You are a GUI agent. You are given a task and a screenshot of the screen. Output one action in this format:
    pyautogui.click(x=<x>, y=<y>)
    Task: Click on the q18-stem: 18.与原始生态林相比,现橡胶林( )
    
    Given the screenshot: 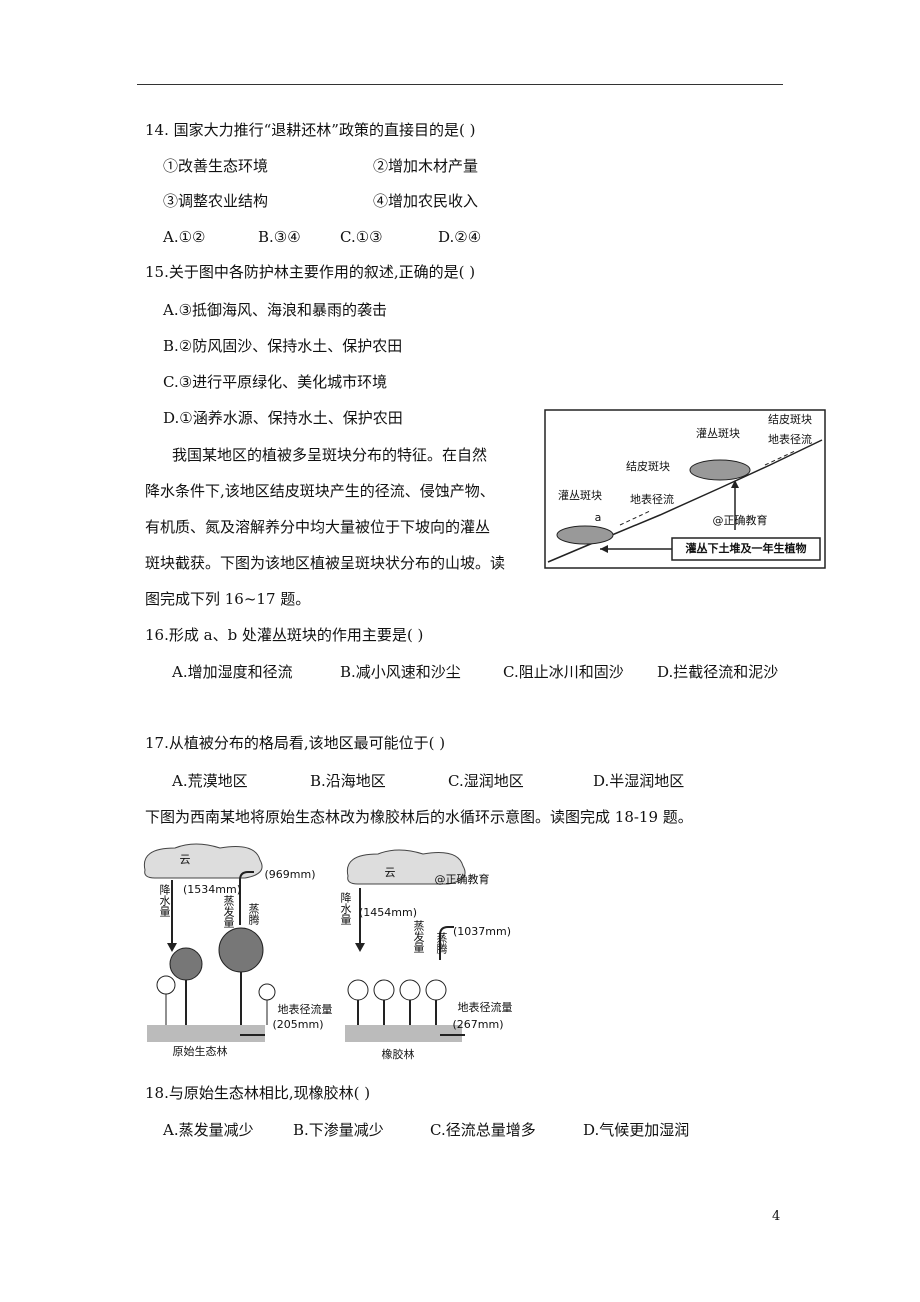 What is the action you would take?
    pyautogui.click(x=258, y=1093)
    